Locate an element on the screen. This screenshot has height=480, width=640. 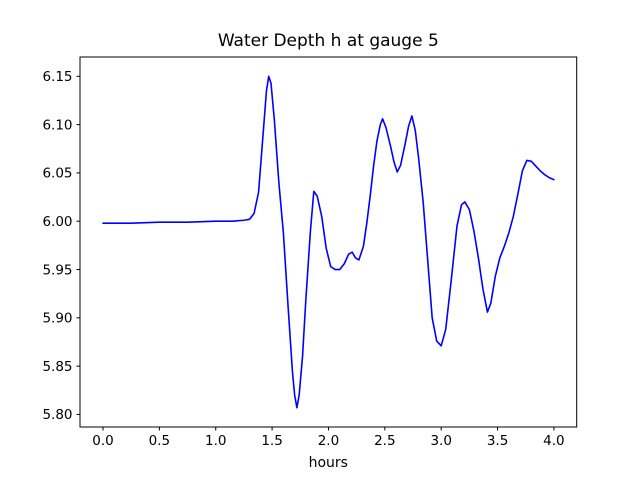
x-tick-label: 2.0 is located at coordinates (328, 441).